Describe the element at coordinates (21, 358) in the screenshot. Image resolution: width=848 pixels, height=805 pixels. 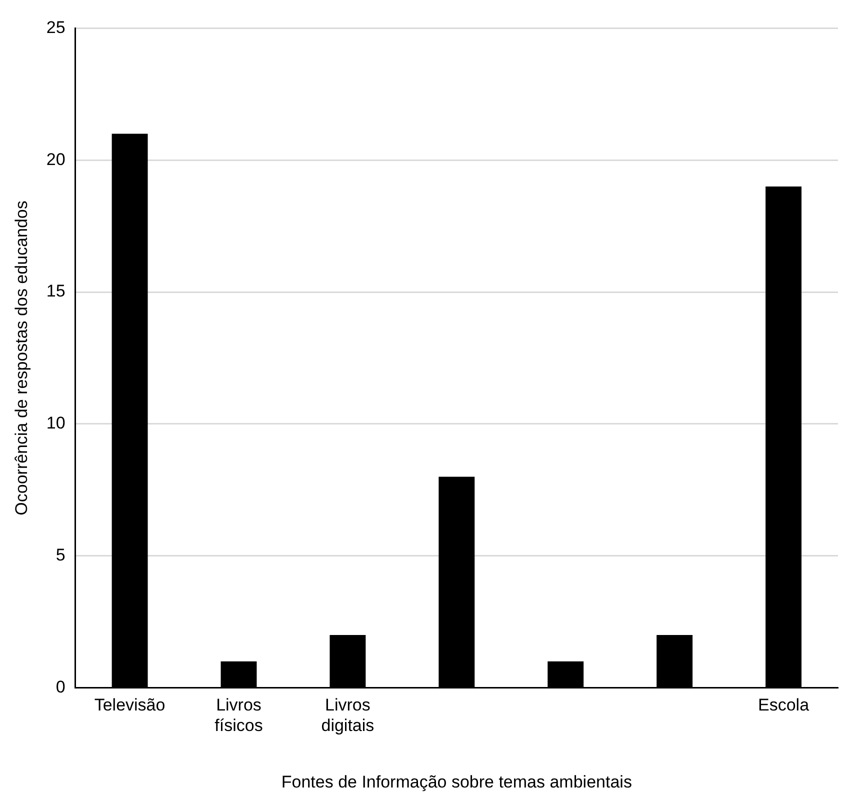
I see `y-axis-title: Ocoorrência de respostas dos educandos` at that location.